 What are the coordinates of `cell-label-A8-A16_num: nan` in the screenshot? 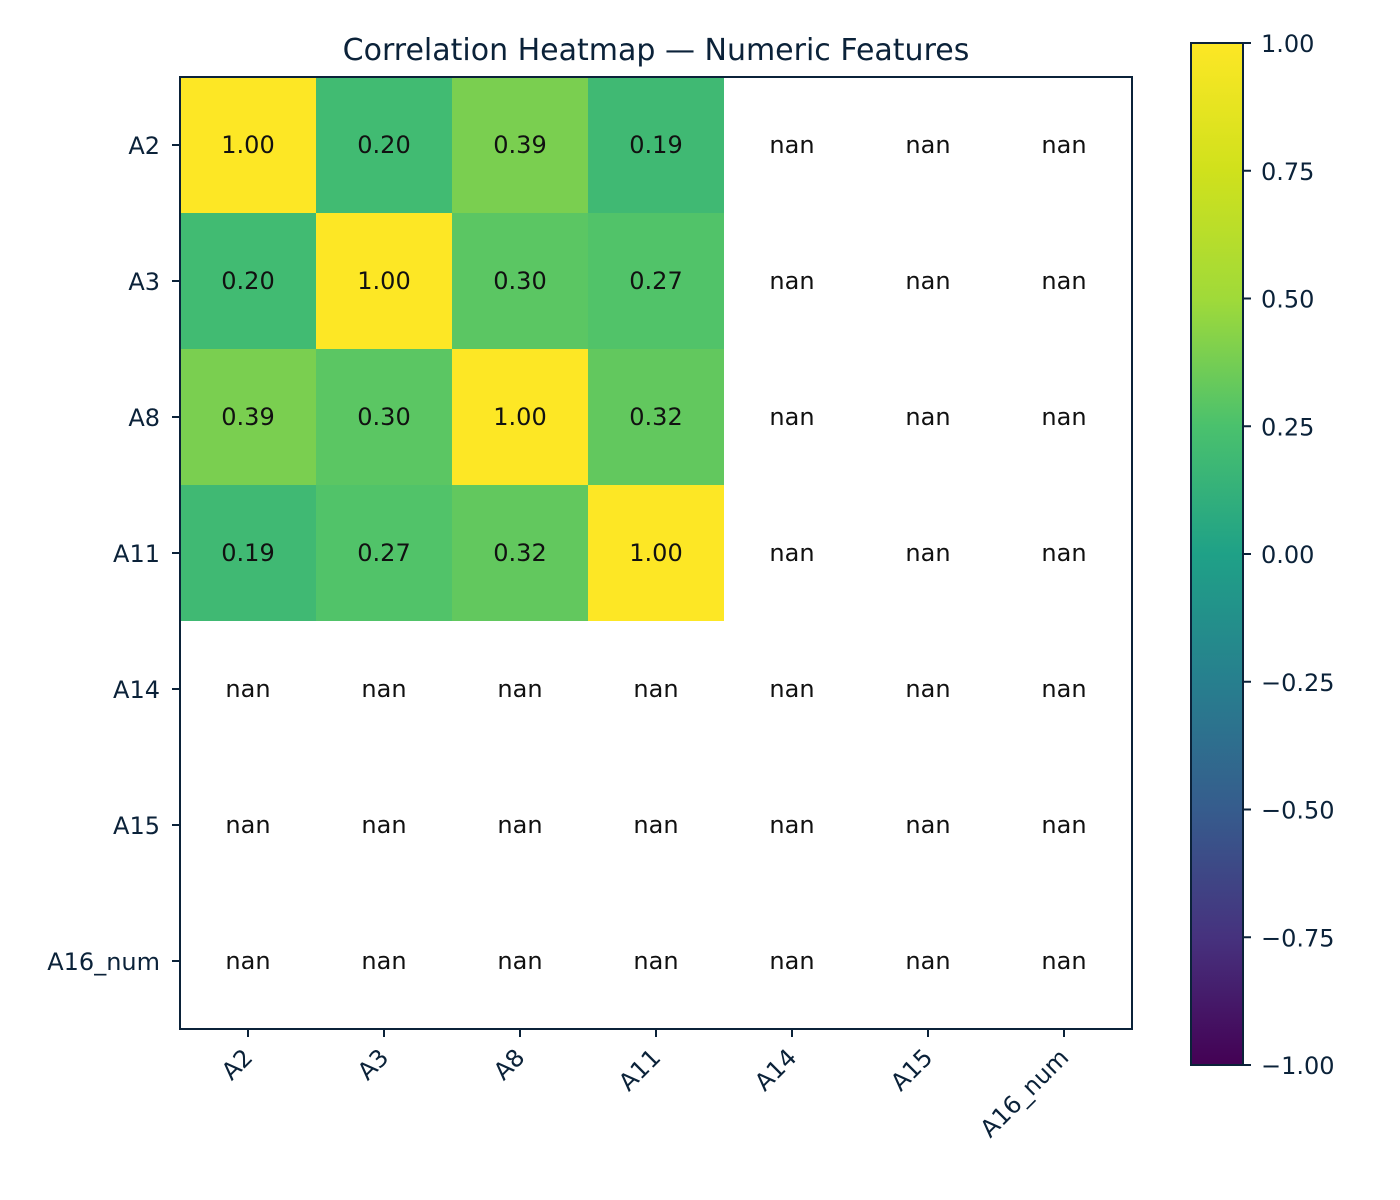 It's located at (1063, 417).